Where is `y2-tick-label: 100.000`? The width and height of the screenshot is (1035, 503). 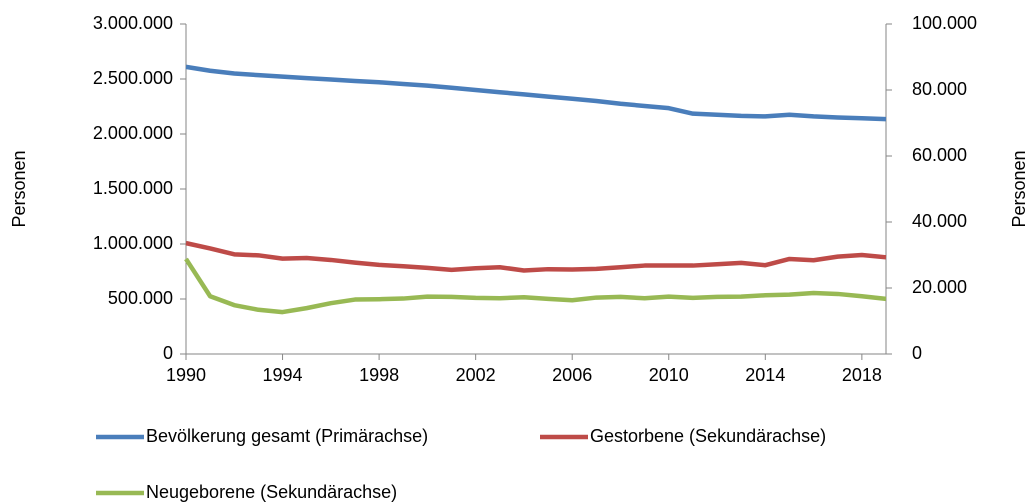
y2-tick-label: 100.000 is located at coordinates (944, 23).